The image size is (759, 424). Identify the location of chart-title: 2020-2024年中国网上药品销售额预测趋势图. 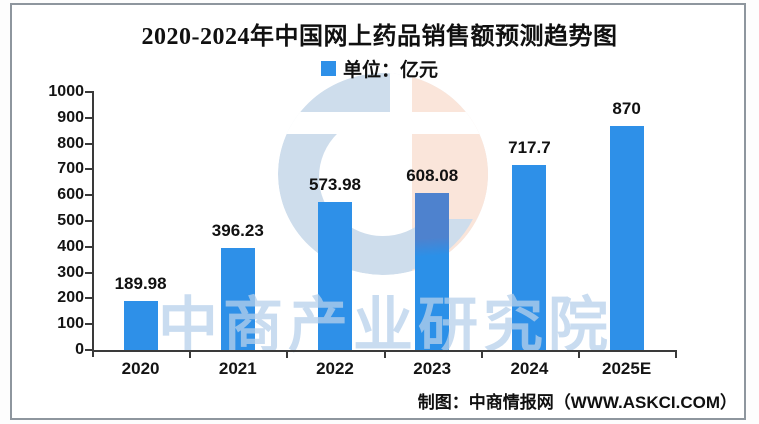
(379, 37).